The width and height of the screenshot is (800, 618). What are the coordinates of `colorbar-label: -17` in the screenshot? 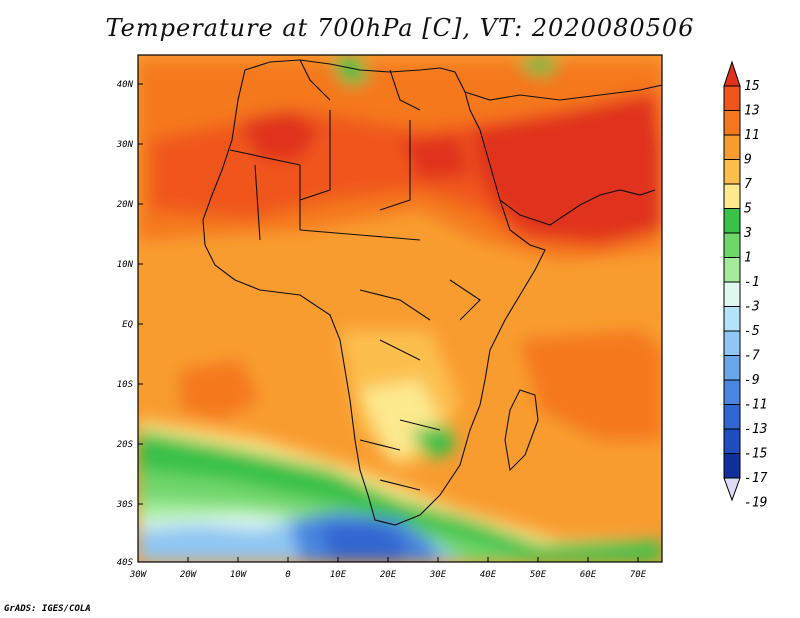 It's located at (756, 478).